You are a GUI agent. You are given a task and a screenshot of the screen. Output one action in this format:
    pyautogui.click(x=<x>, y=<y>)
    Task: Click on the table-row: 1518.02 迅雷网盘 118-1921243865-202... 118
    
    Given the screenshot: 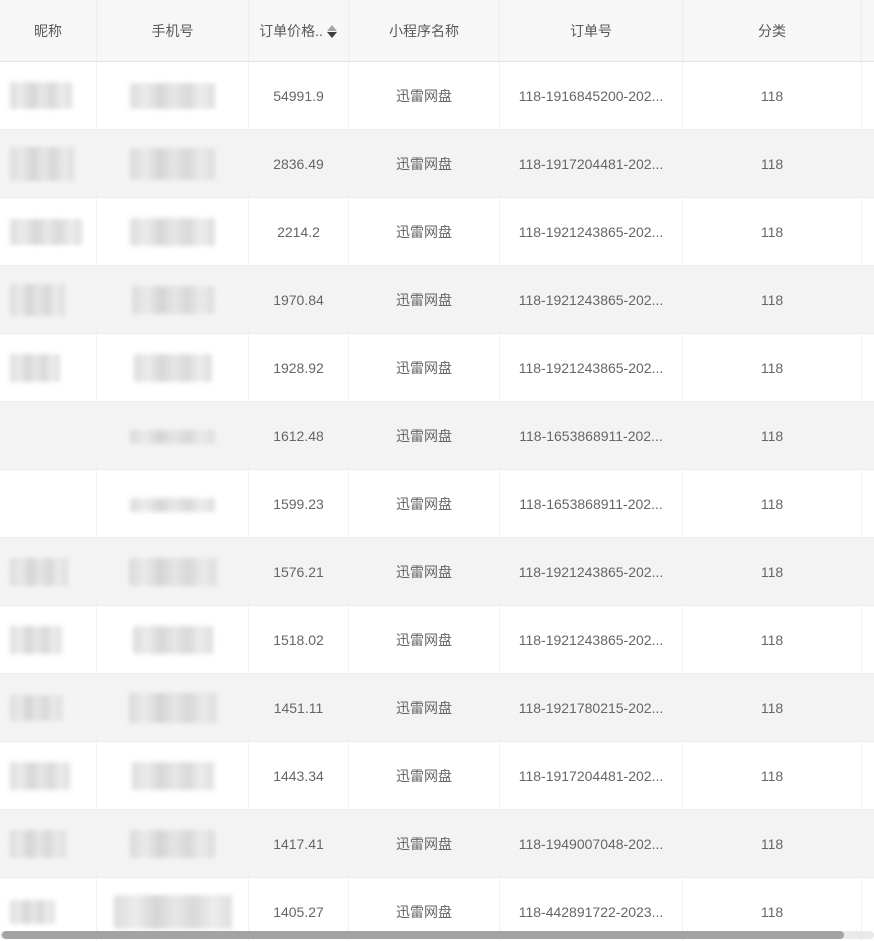 What is the action you would take?
    pyautogui.click(x=437, y=640)
    